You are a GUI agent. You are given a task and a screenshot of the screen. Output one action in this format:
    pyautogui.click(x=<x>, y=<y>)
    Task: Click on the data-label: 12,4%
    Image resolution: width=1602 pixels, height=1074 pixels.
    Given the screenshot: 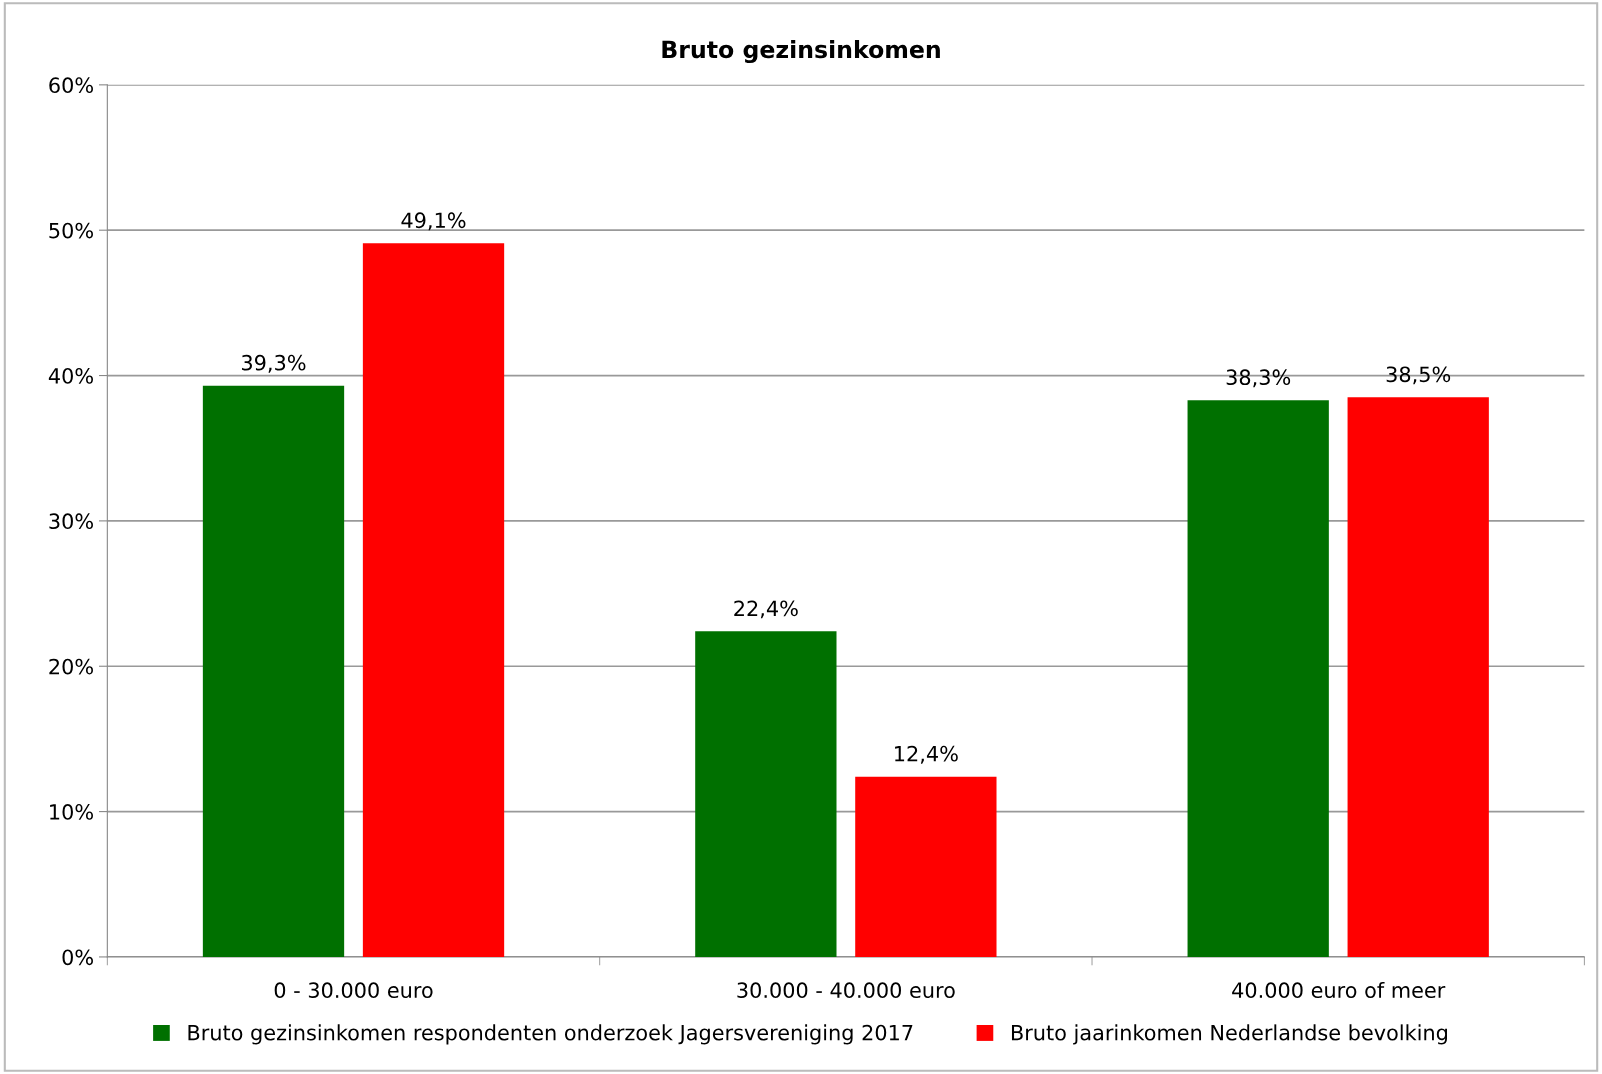 What is the action you would take?
    pyautogui.click(x=926, y=754)
    